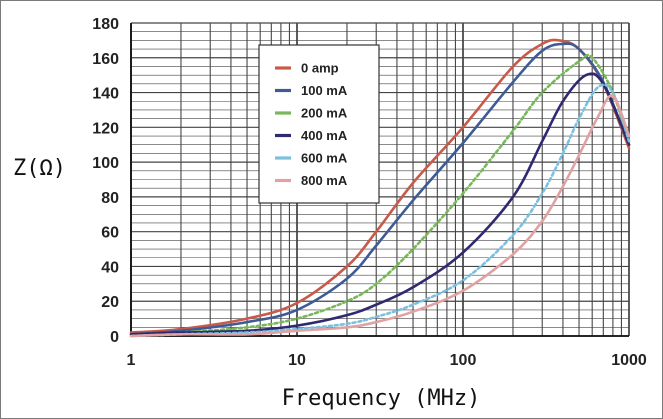 The width and height of the screenshot is (663, 419). What do you see at coordinates (629, 360) in the screenshot?
I see `x-tick-label: 1000` at bounding box center [629, 360].